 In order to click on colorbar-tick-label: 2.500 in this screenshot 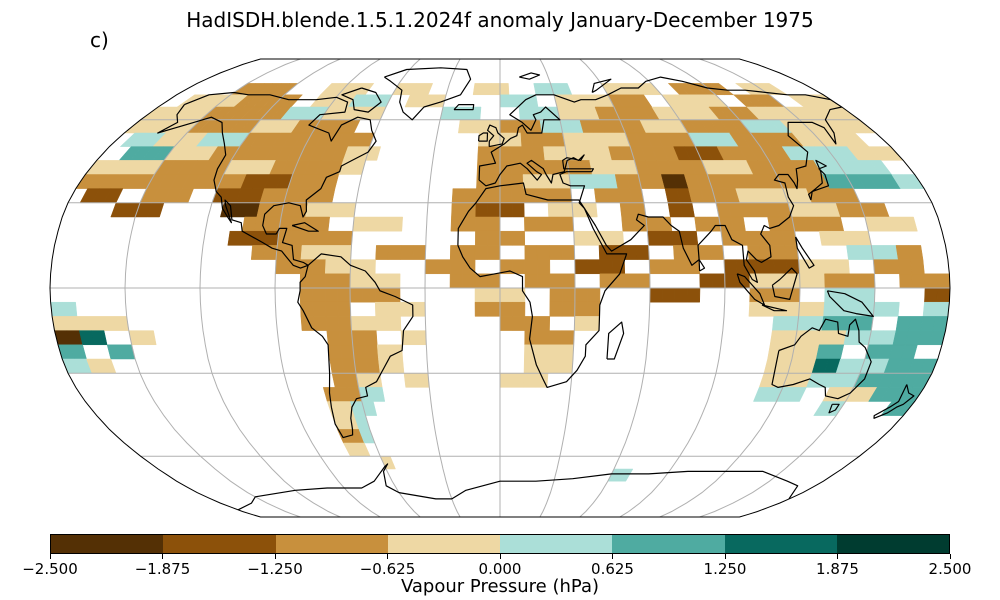, I will do `click(950, 569)`.